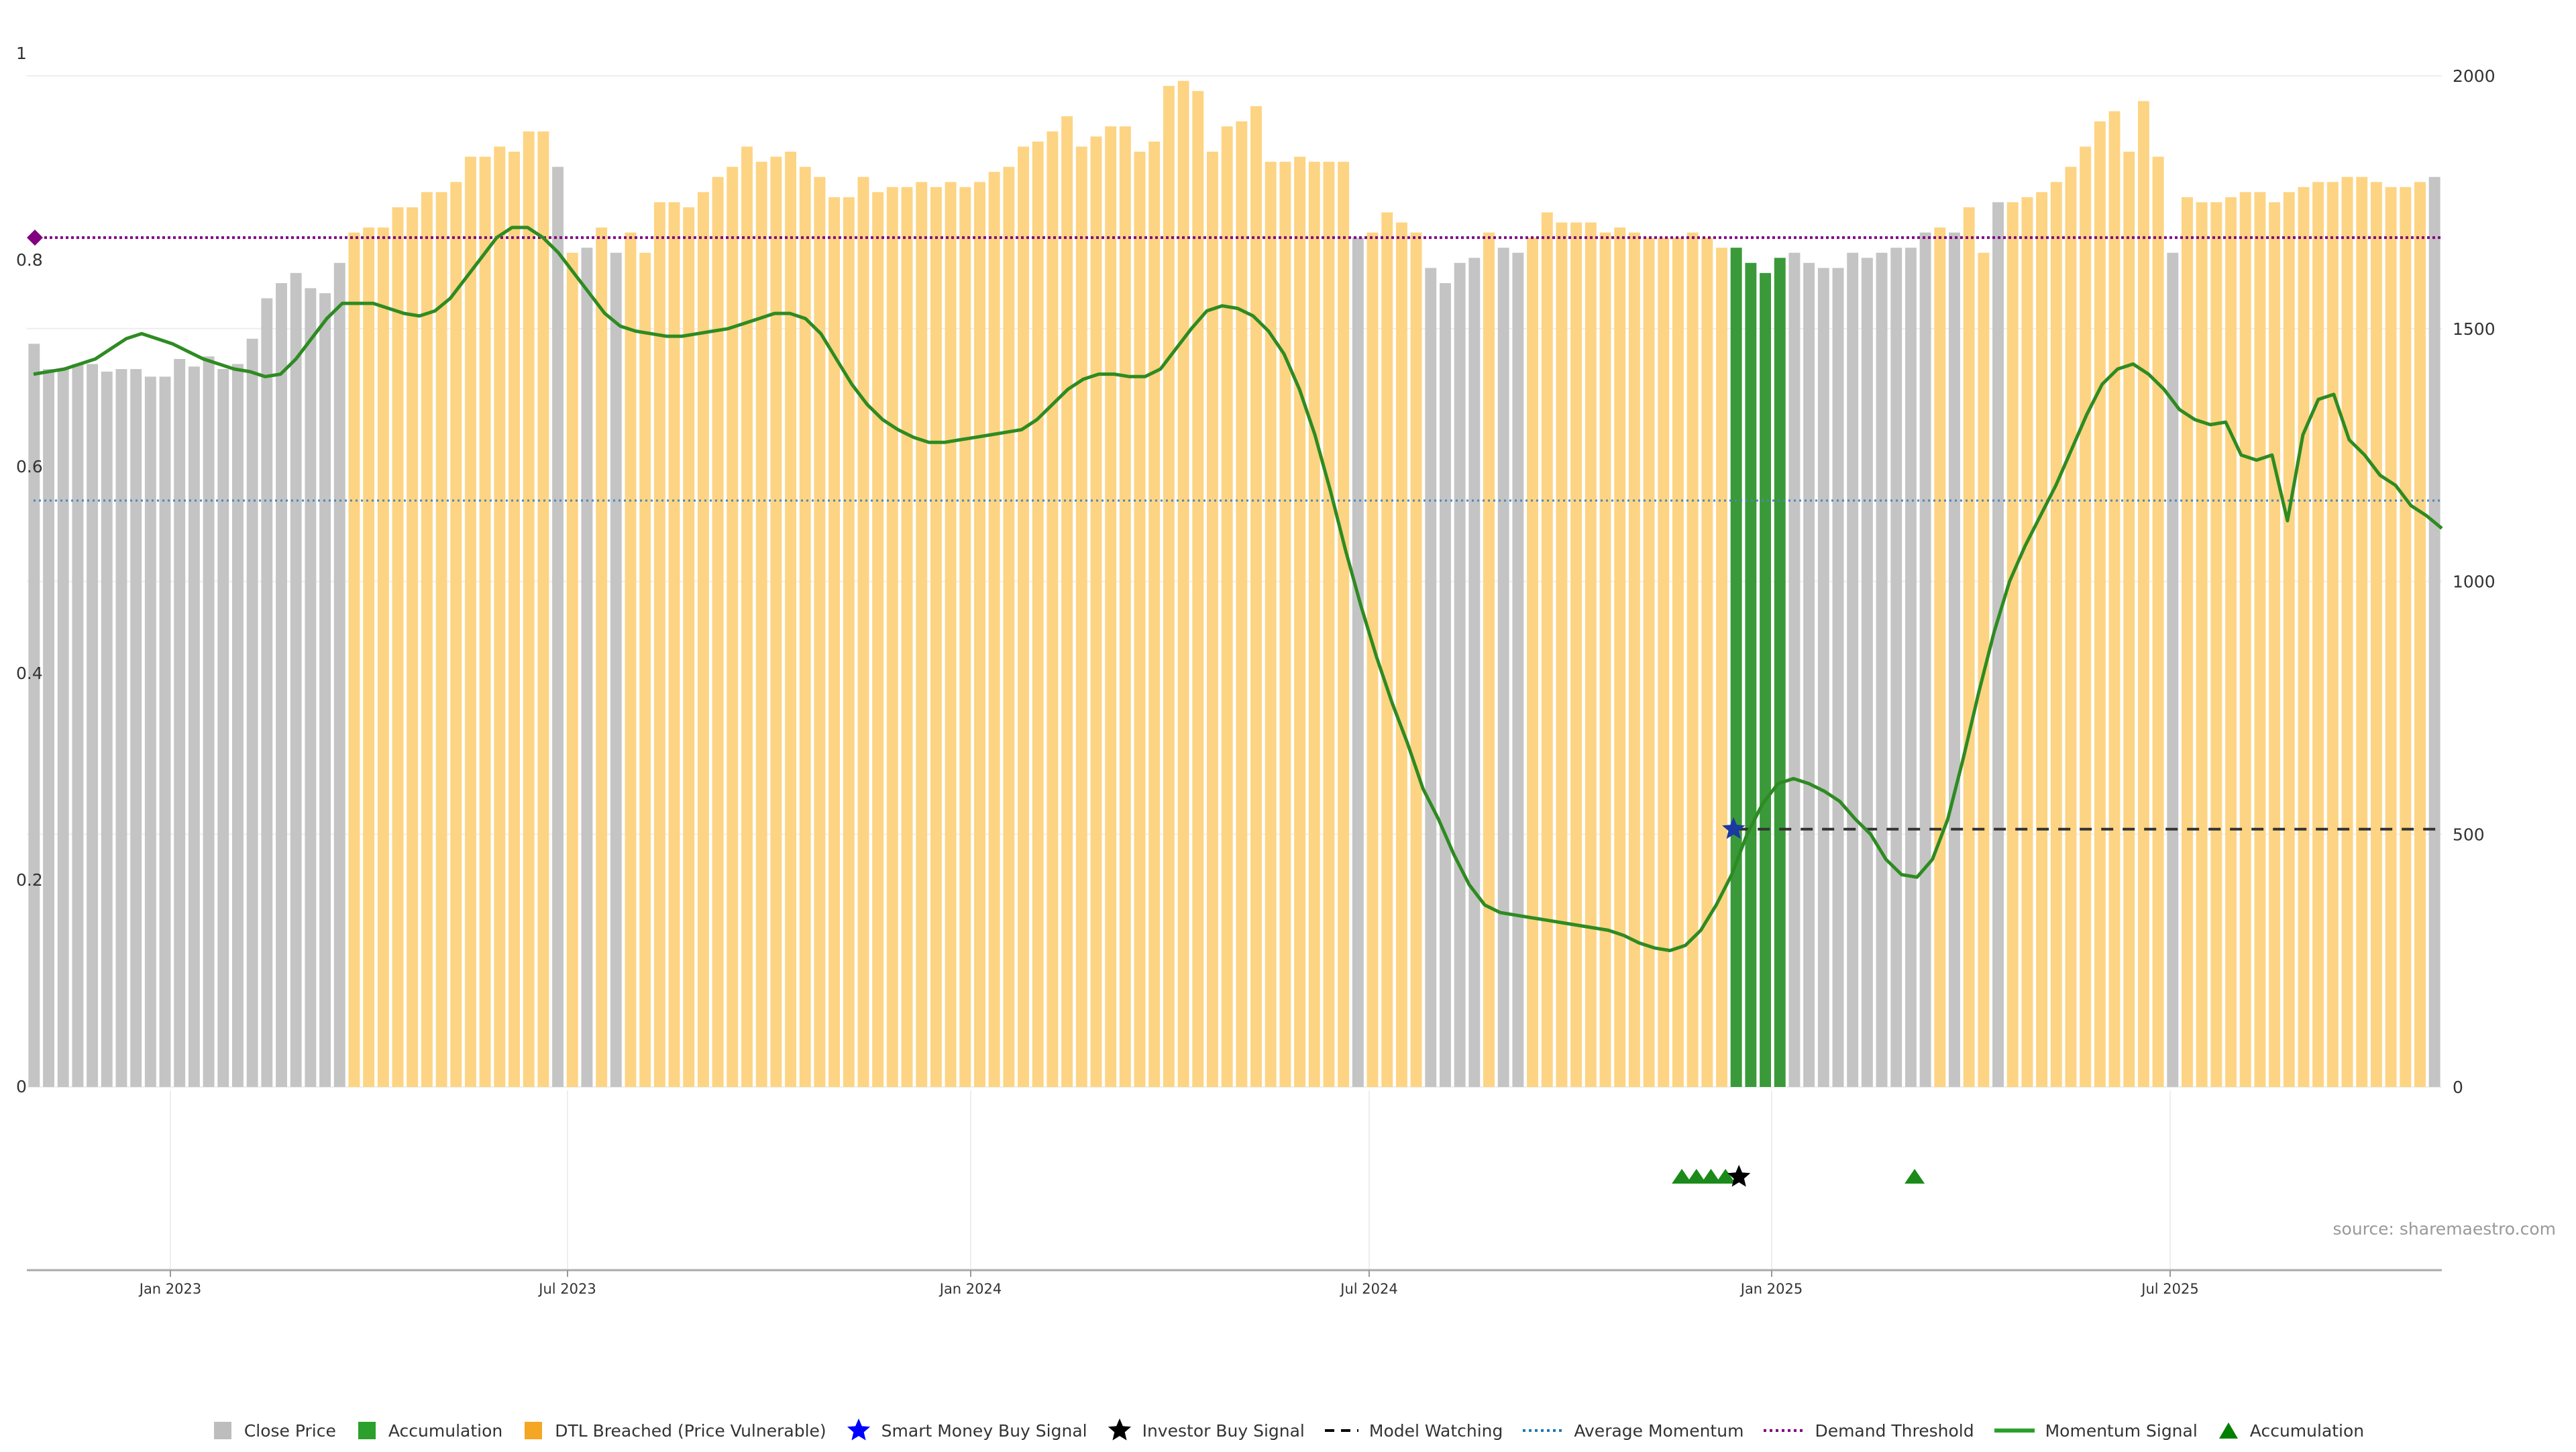 Image resolution: width=2576 pixels, height=1452 pixels. Describe the element at coordinates (690, 1431) in the screenshot. I see `legend-label: DTL Breached (Price Vulnerable)` at that location.